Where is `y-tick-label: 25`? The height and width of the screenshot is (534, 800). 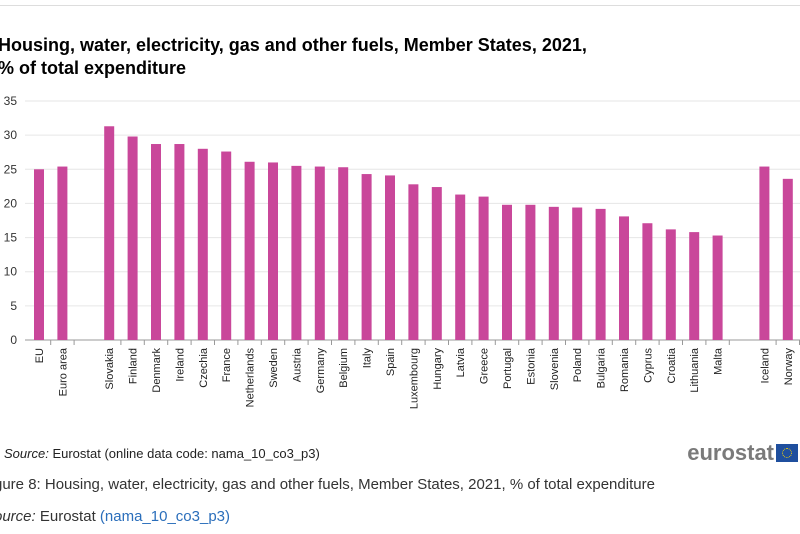 y-tick-label: 25 is located at coordinates (11, 169).